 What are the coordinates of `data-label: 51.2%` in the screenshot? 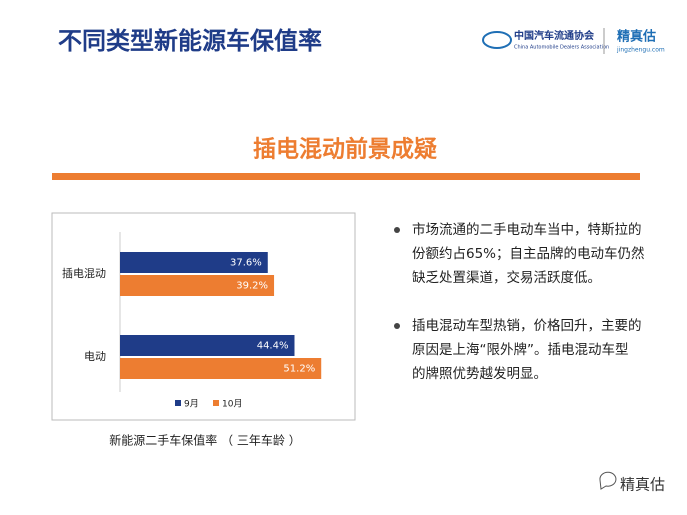 It's located at (299, 369).